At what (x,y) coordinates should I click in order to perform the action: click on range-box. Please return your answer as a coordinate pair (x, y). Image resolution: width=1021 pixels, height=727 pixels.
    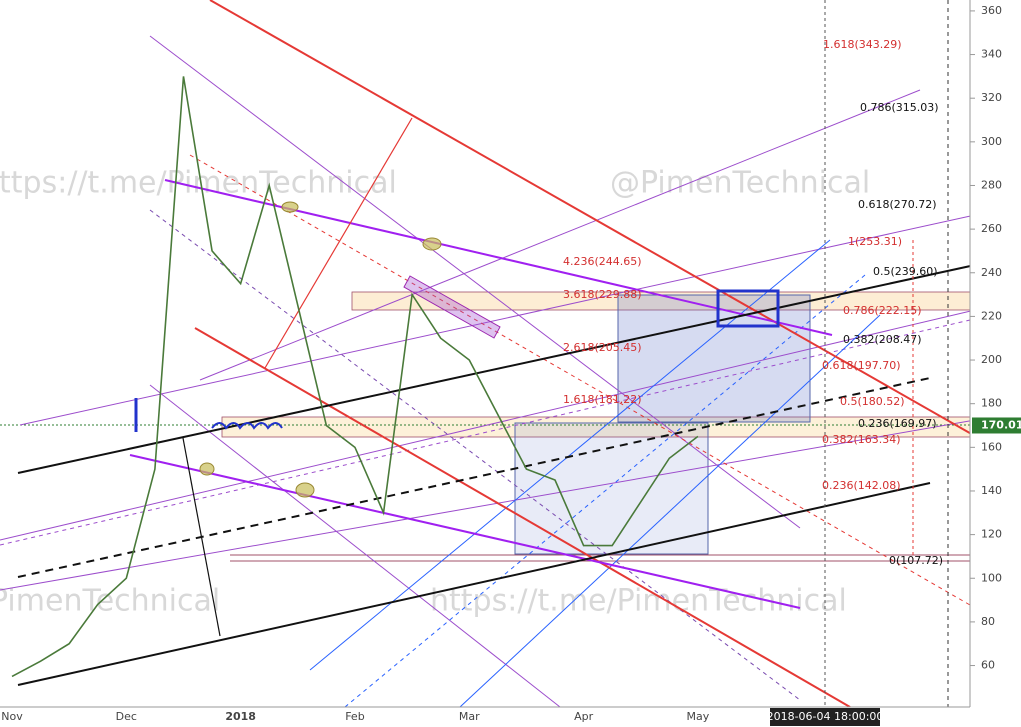
    Looking at the image, I should click on (611, 488).